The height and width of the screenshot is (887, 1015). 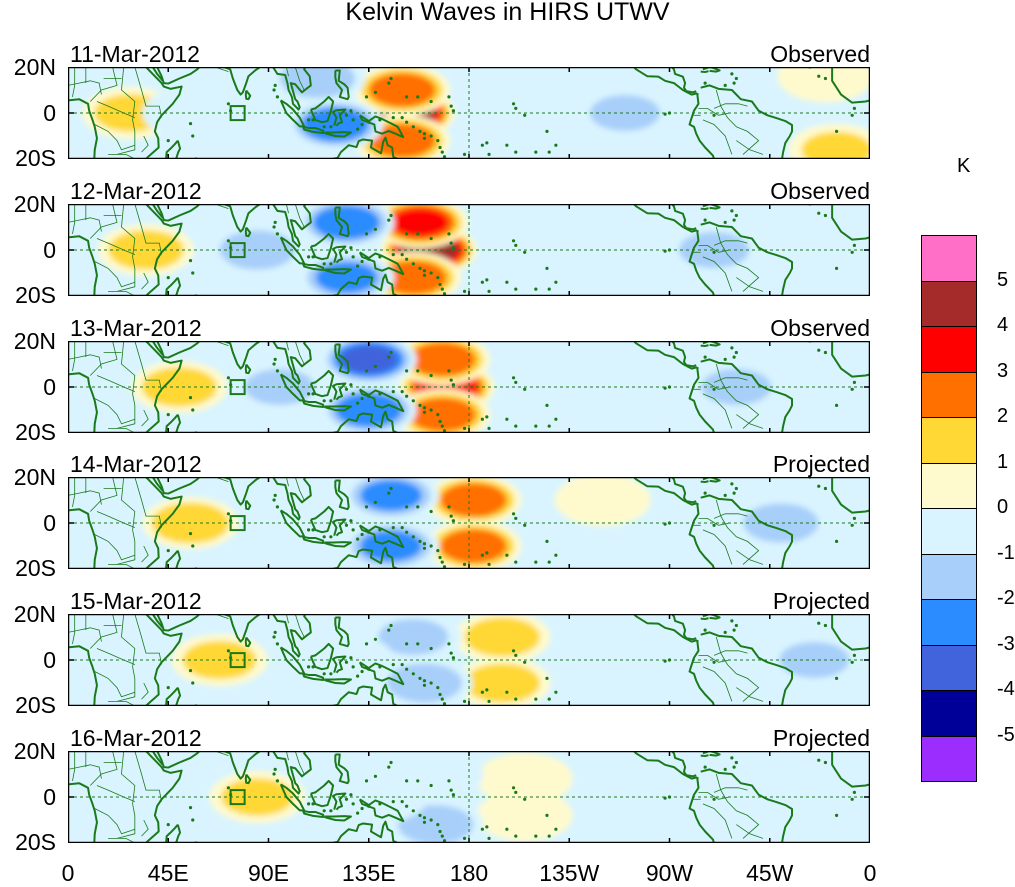 I want to click on reference-box, so click(x=237, y=523).